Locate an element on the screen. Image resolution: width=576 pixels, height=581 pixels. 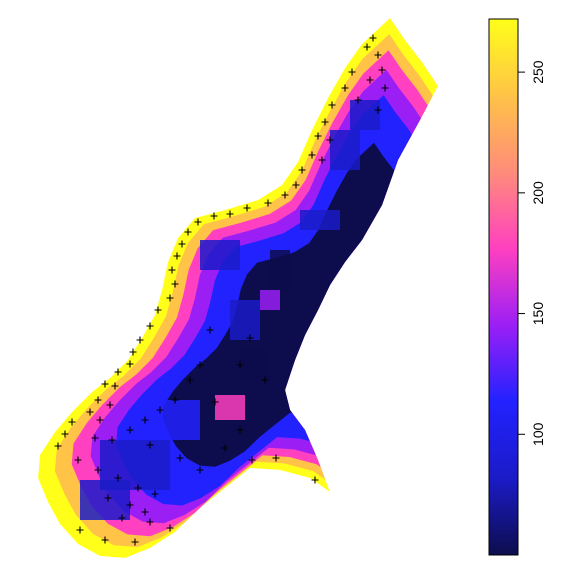
color-legend-bar is located at coordinates (503, 287).